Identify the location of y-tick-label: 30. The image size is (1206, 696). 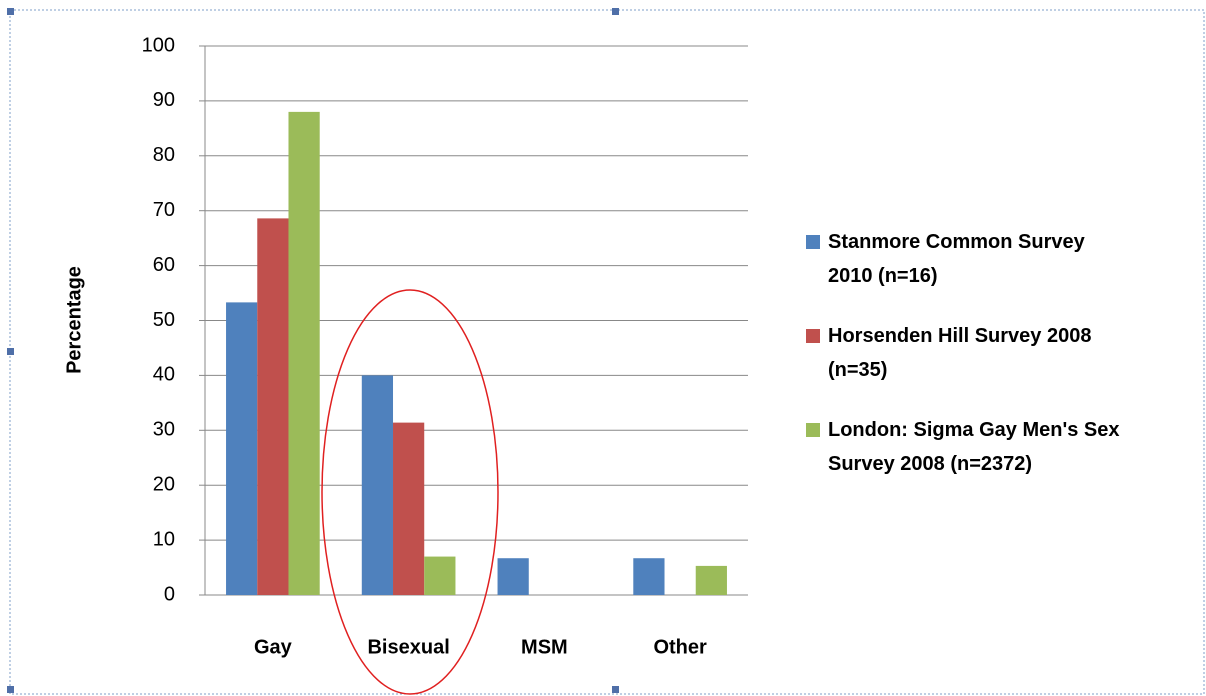
(164, 430).